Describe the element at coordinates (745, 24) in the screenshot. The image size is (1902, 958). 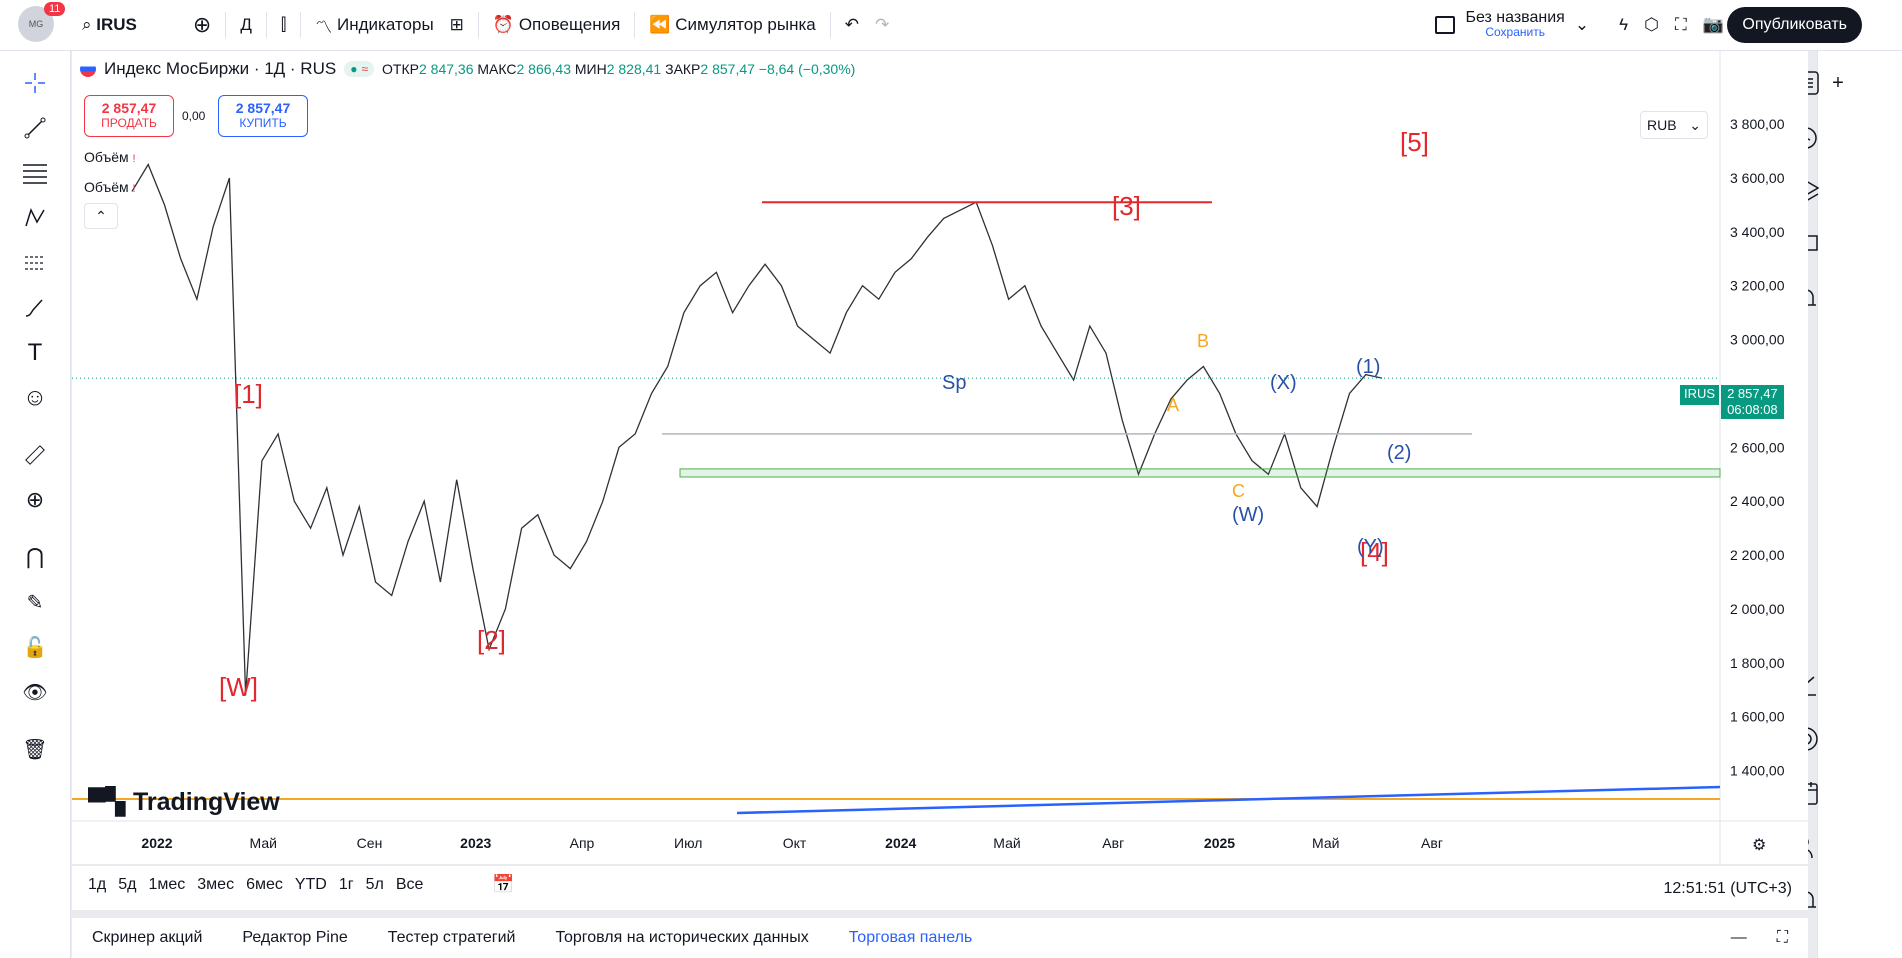
I see `replay-label: Симулятор рынка` at that location.